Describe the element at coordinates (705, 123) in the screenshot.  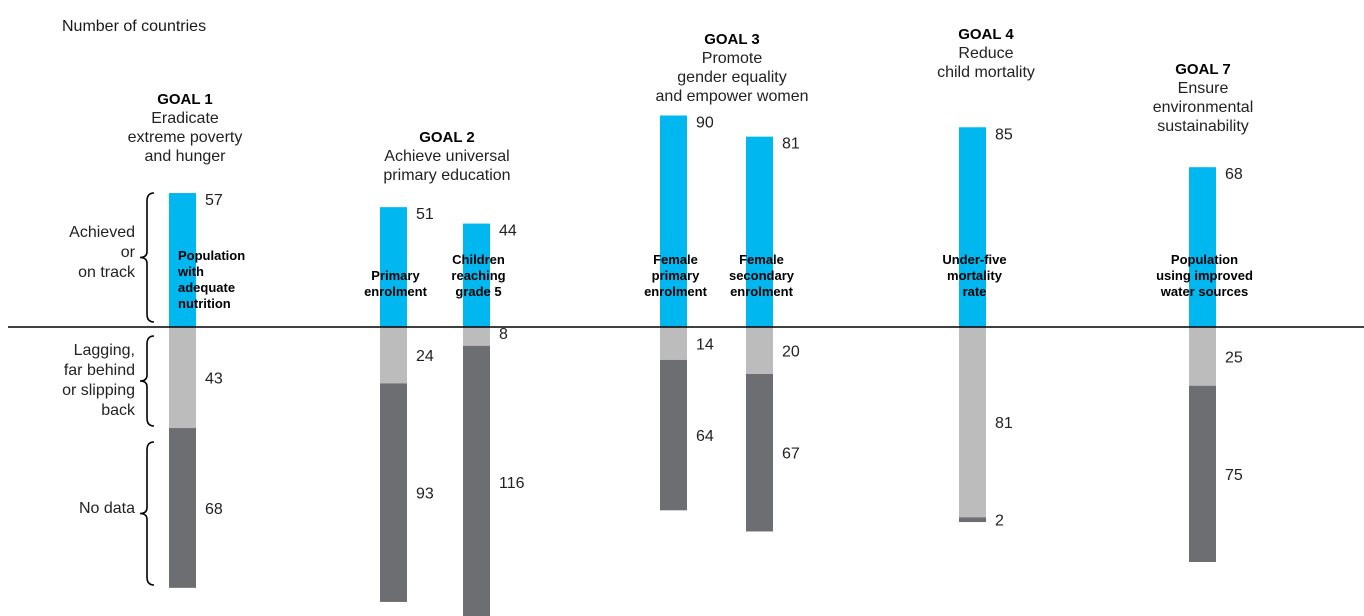
I see `value-achieved-4: 90` at that location.